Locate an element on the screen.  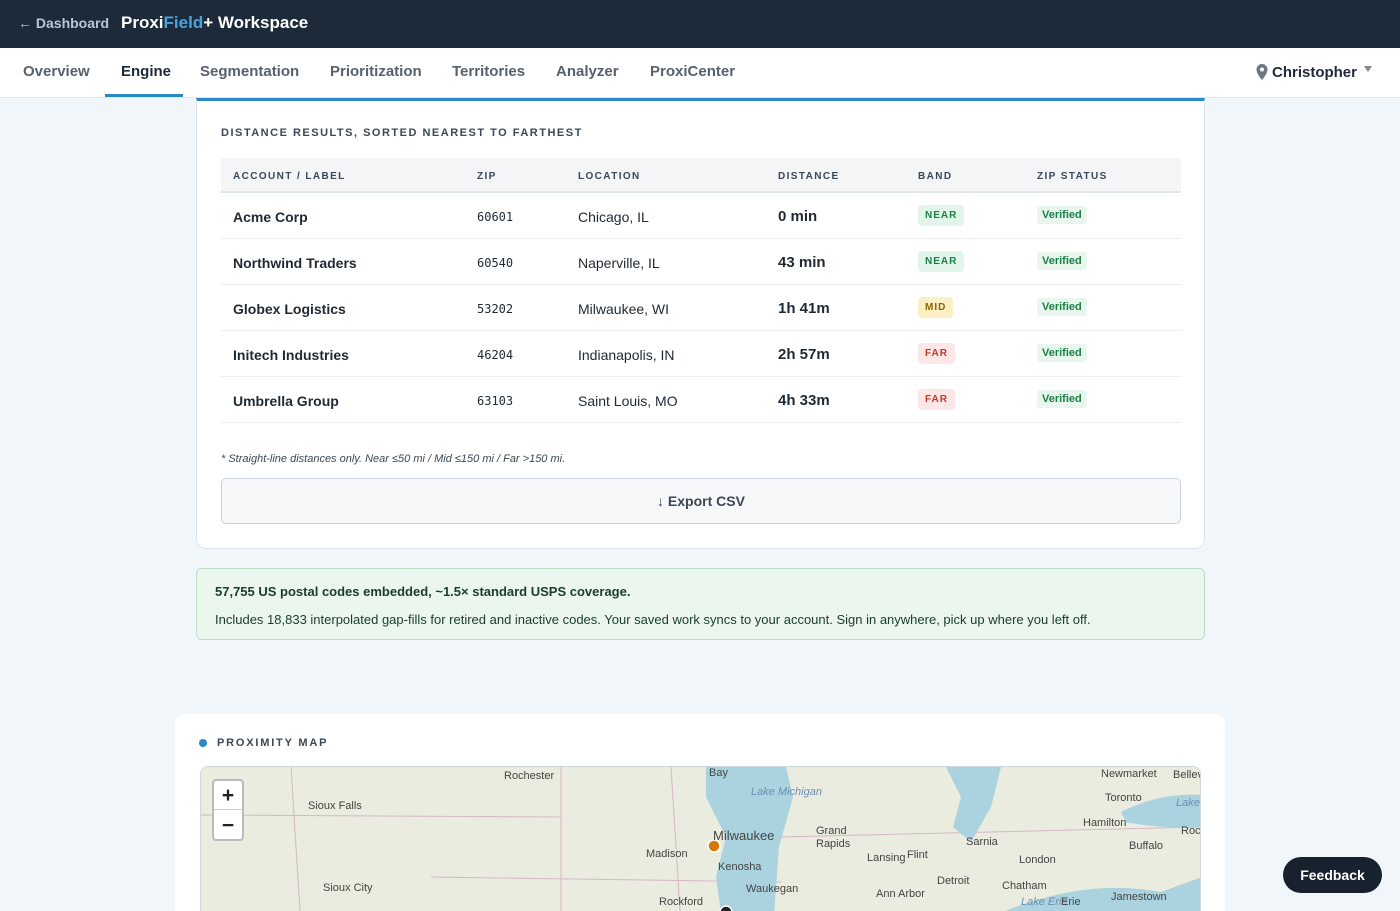
nav-tab: Overview is located at coordinates (56, 71).